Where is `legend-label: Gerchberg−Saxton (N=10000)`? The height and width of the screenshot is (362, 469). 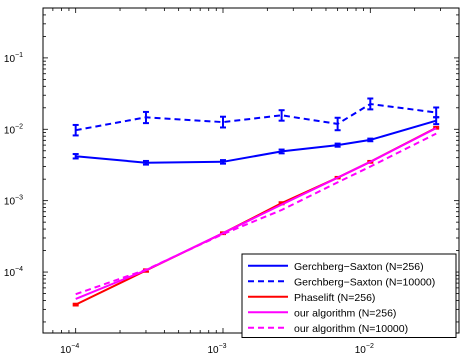 legend-label: Gerchberg−Saxton (N=10000) is located at coordinates (364, 282).